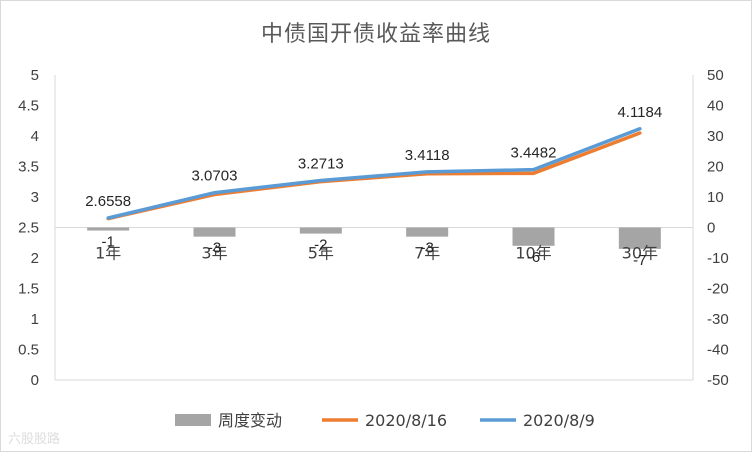 The image size is (752, 452). What do you see at coordinates (715, 106) in the screenshot?
I see `right-tick-label: 40` at bounding box center [715, 106].